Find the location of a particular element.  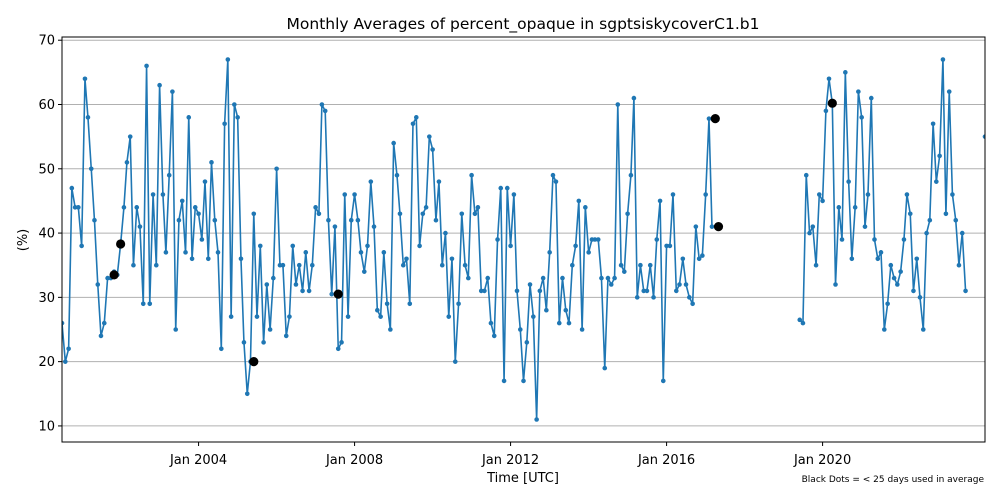

footnote: Black Dots = < 25 days used in average is located at coordinates (893, 480).